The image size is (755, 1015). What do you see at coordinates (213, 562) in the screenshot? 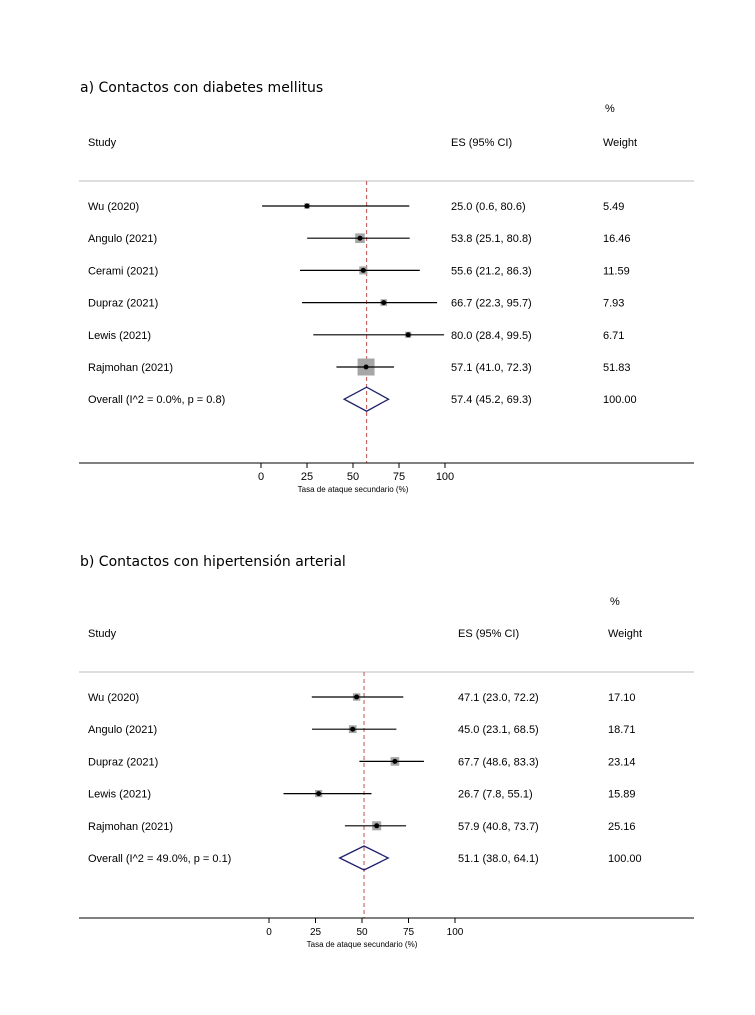
I see `panel-title: b) Contactos con hipertensión arterial` at bounding box center [213, 562].